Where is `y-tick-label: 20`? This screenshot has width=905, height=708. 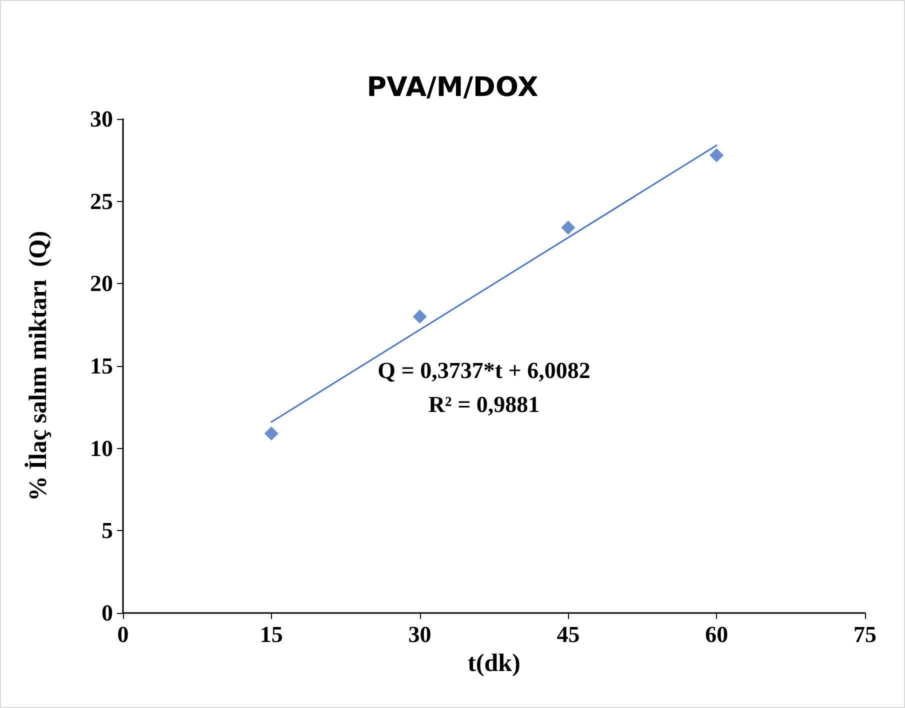
y-tick-label: 20 is located at coordinates (101, 283).